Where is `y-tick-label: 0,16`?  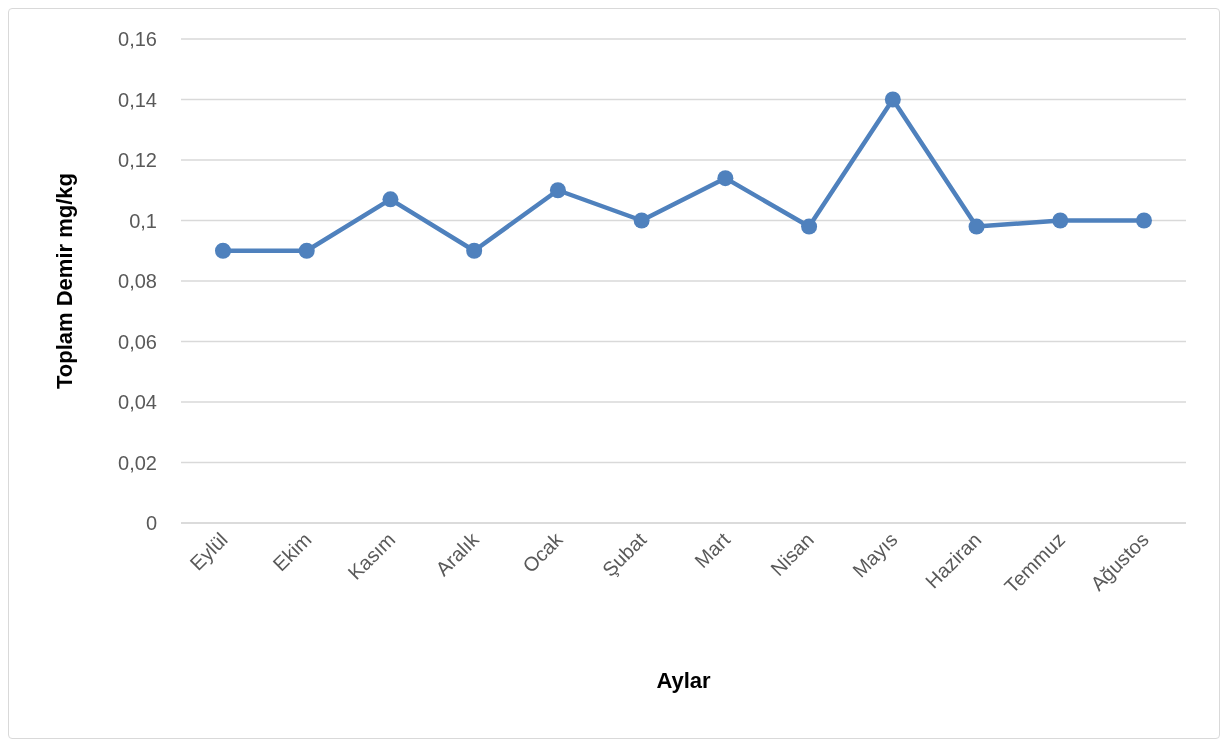 y-tick-label: 0,16 is located at coordinates (137, 39).